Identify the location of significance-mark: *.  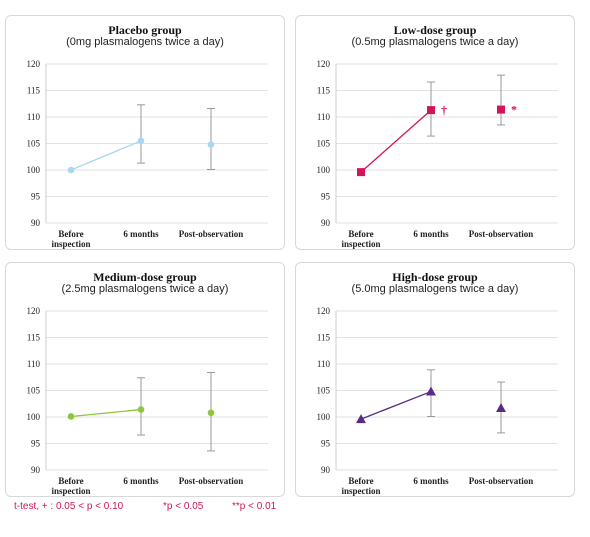
(514, 110).